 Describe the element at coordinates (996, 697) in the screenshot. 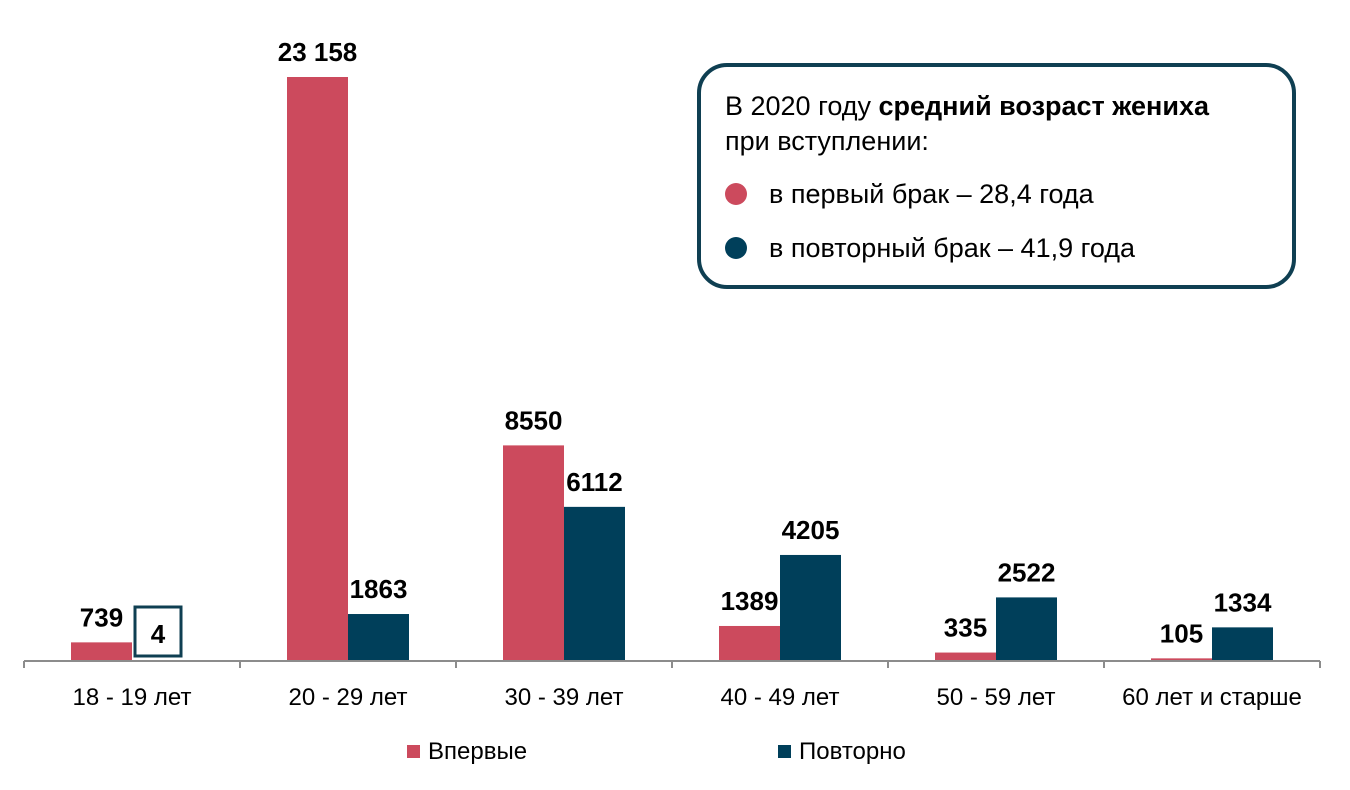

I see `x-tick-label-4: 50 - 59 лет` at that location.